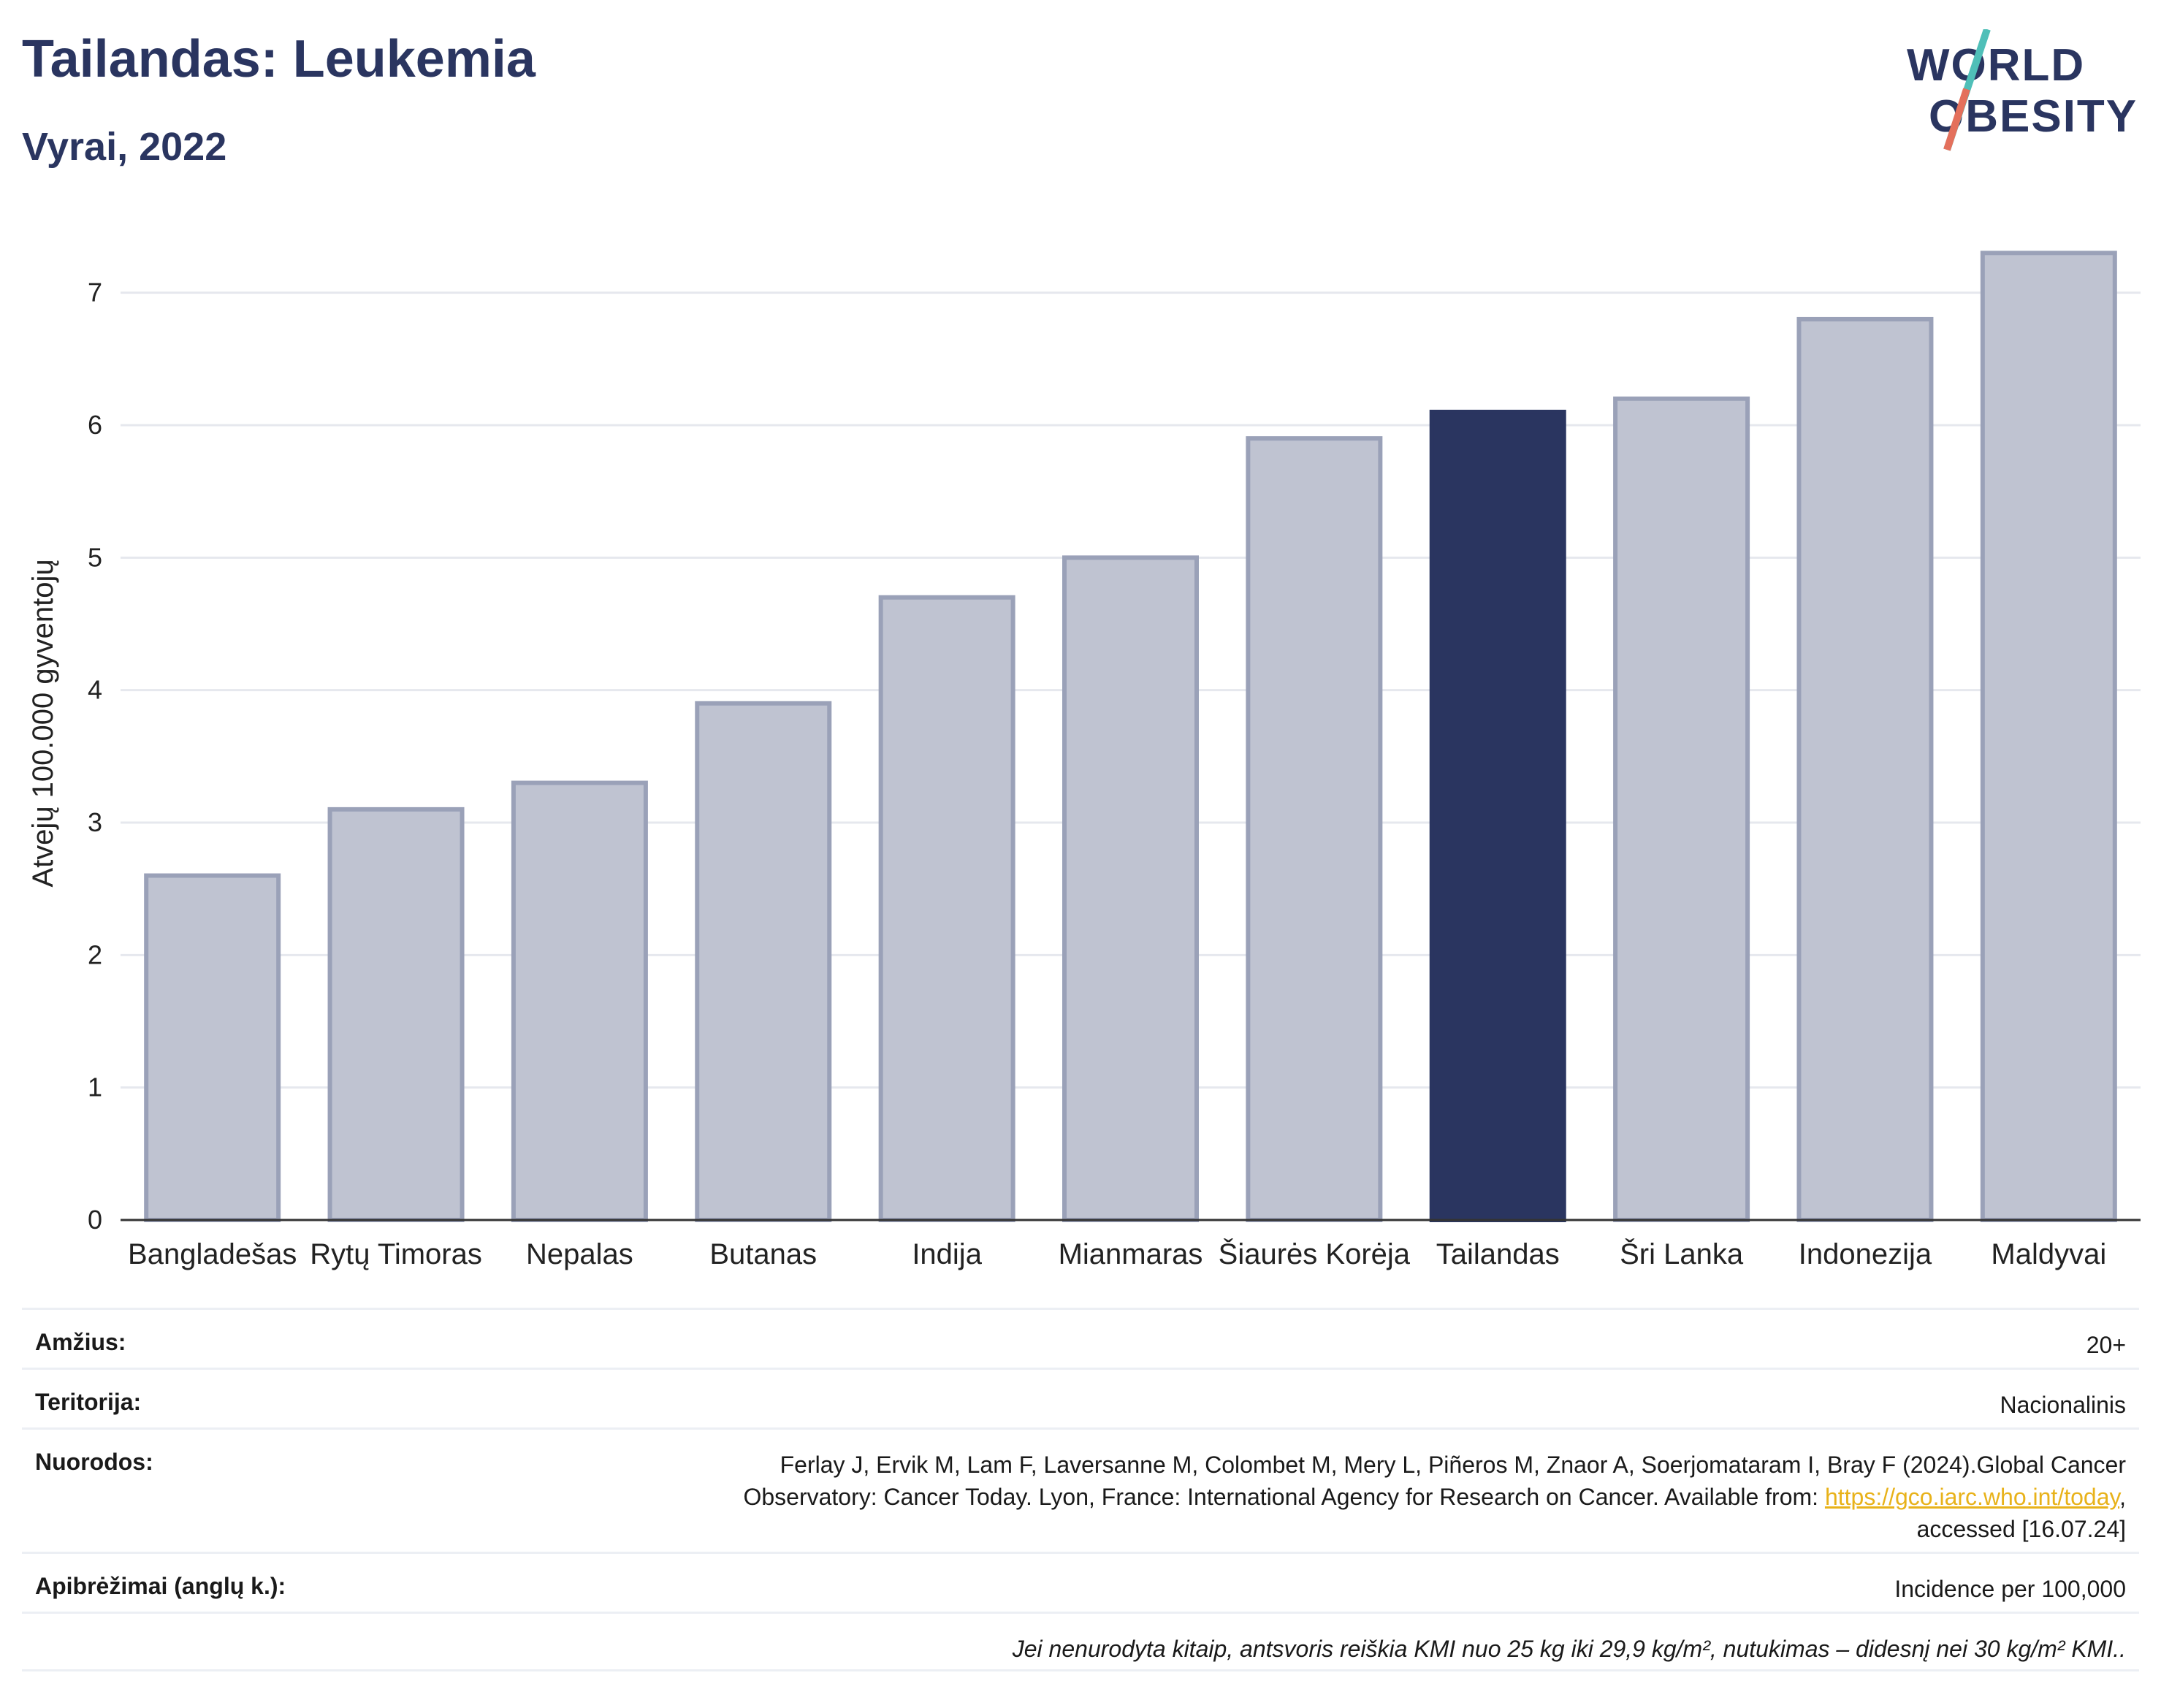  Describe the element at coordinates (95, 1220) in the screenshot. I see `y-tick-label: 0` at that location.